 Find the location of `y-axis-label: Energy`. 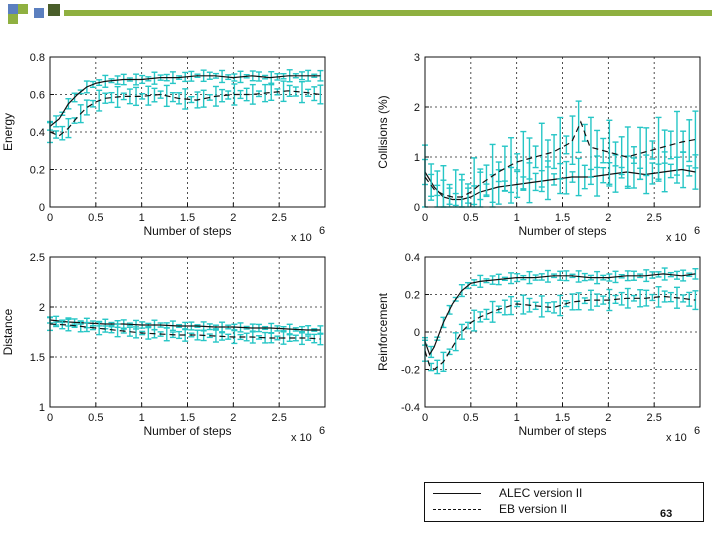

y-axis-label: Energy is located at coordinates (8, 132).